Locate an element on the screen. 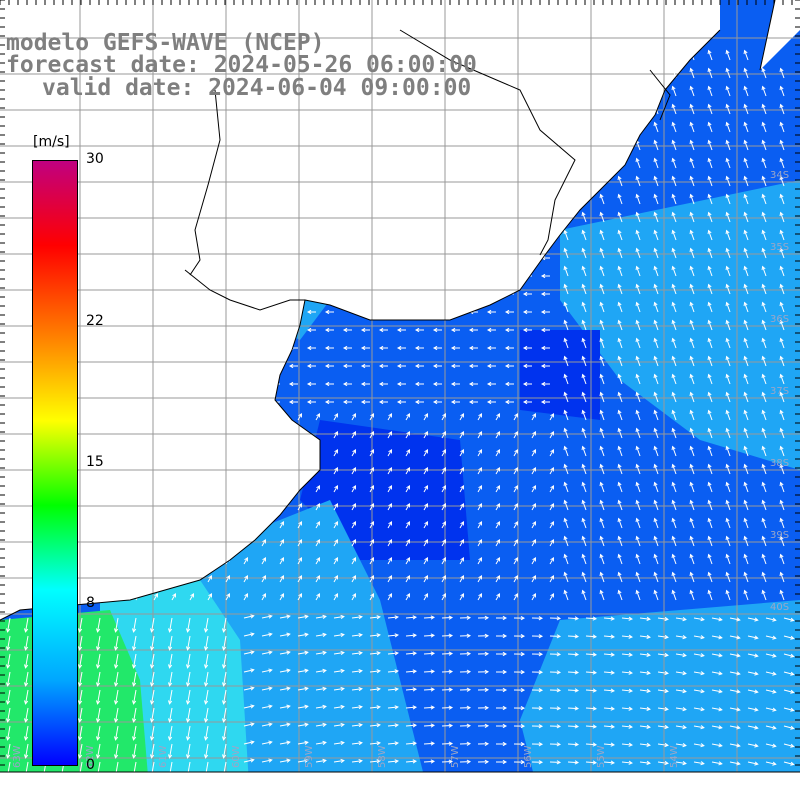 Image resolution: width=800 pixels, height=800 pixels. colorbar-tick-label: 8 is located at coordinates (90, 603).